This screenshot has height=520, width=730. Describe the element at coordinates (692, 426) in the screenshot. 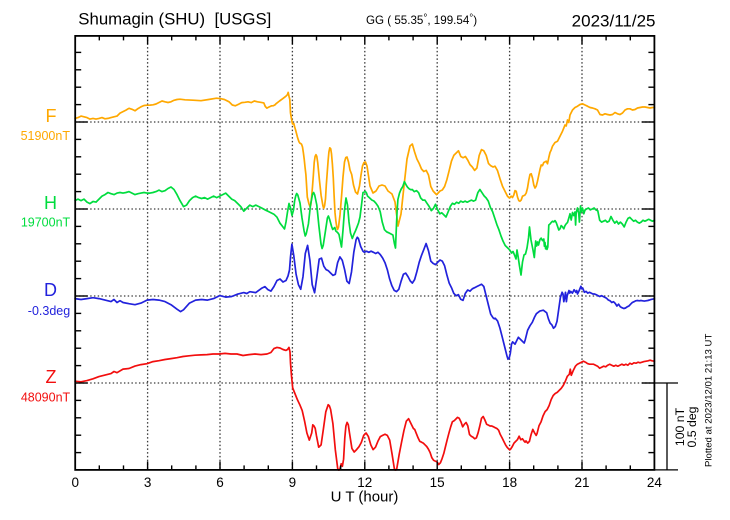

I see `svg-text: 0.5 deg` at that location.